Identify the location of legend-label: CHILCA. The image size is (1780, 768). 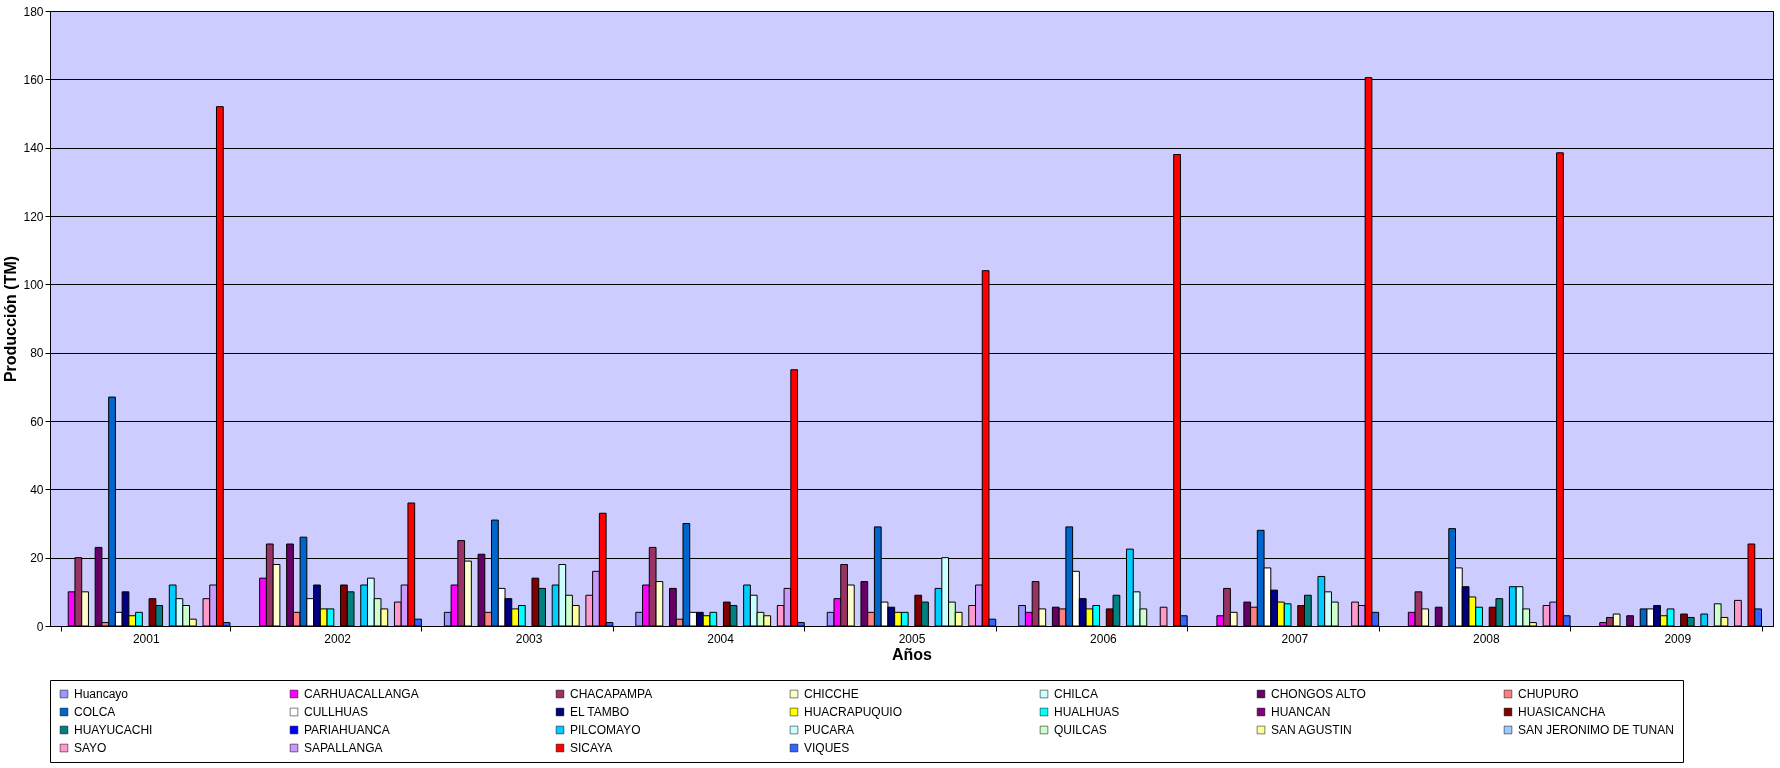
(1076, 694).